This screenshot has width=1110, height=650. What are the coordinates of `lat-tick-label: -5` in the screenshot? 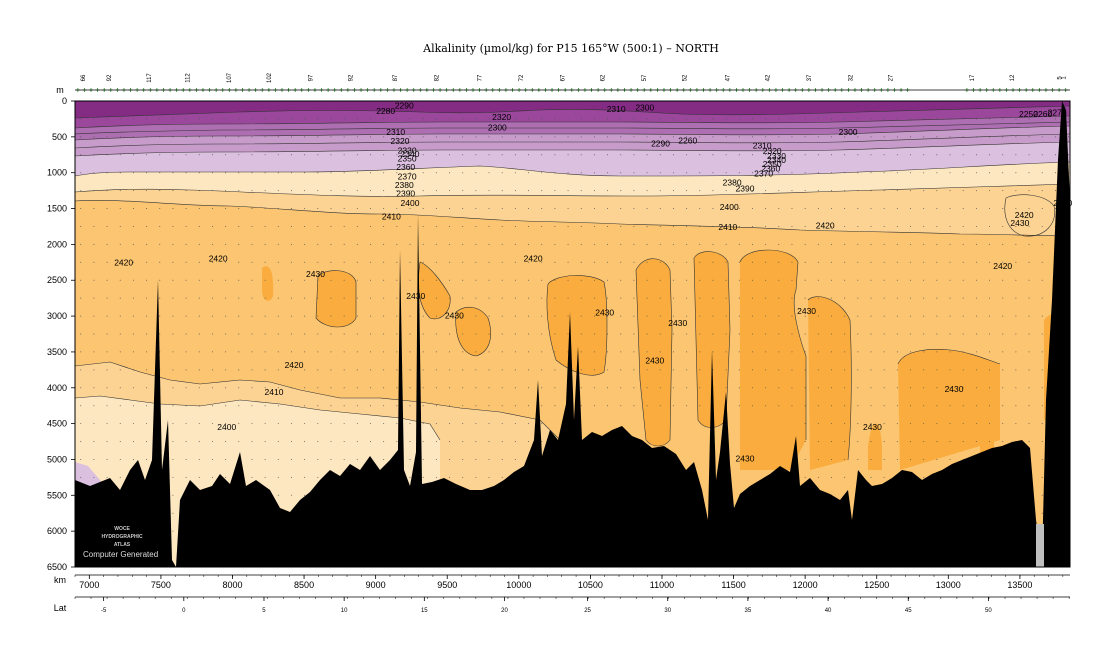 It's located at (104, 611).